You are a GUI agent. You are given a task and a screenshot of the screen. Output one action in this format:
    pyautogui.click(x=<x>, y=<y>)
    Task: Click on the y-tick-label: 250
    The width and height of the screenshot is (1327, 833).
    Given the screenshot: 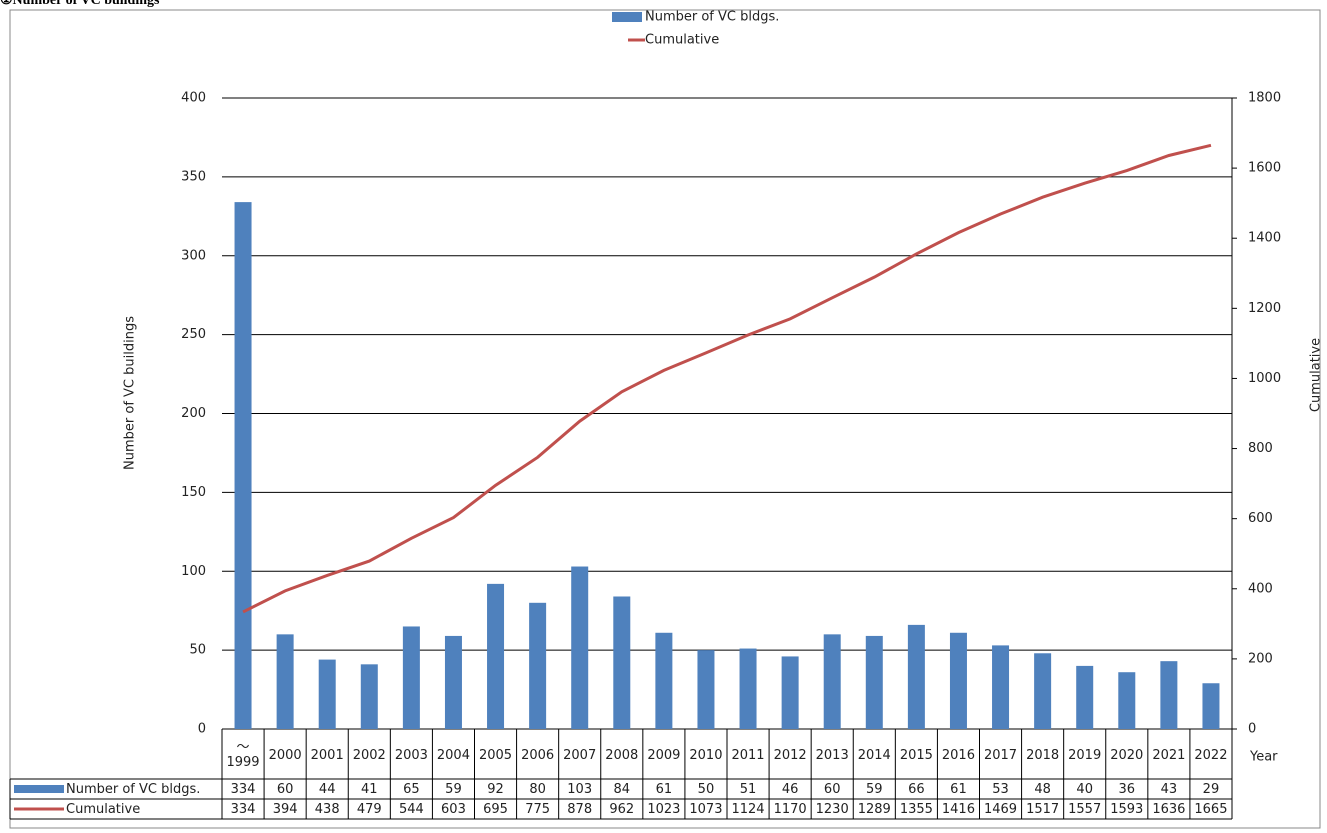 What is the action you would take?
    pyautogui.click(x=193, y=334)
    